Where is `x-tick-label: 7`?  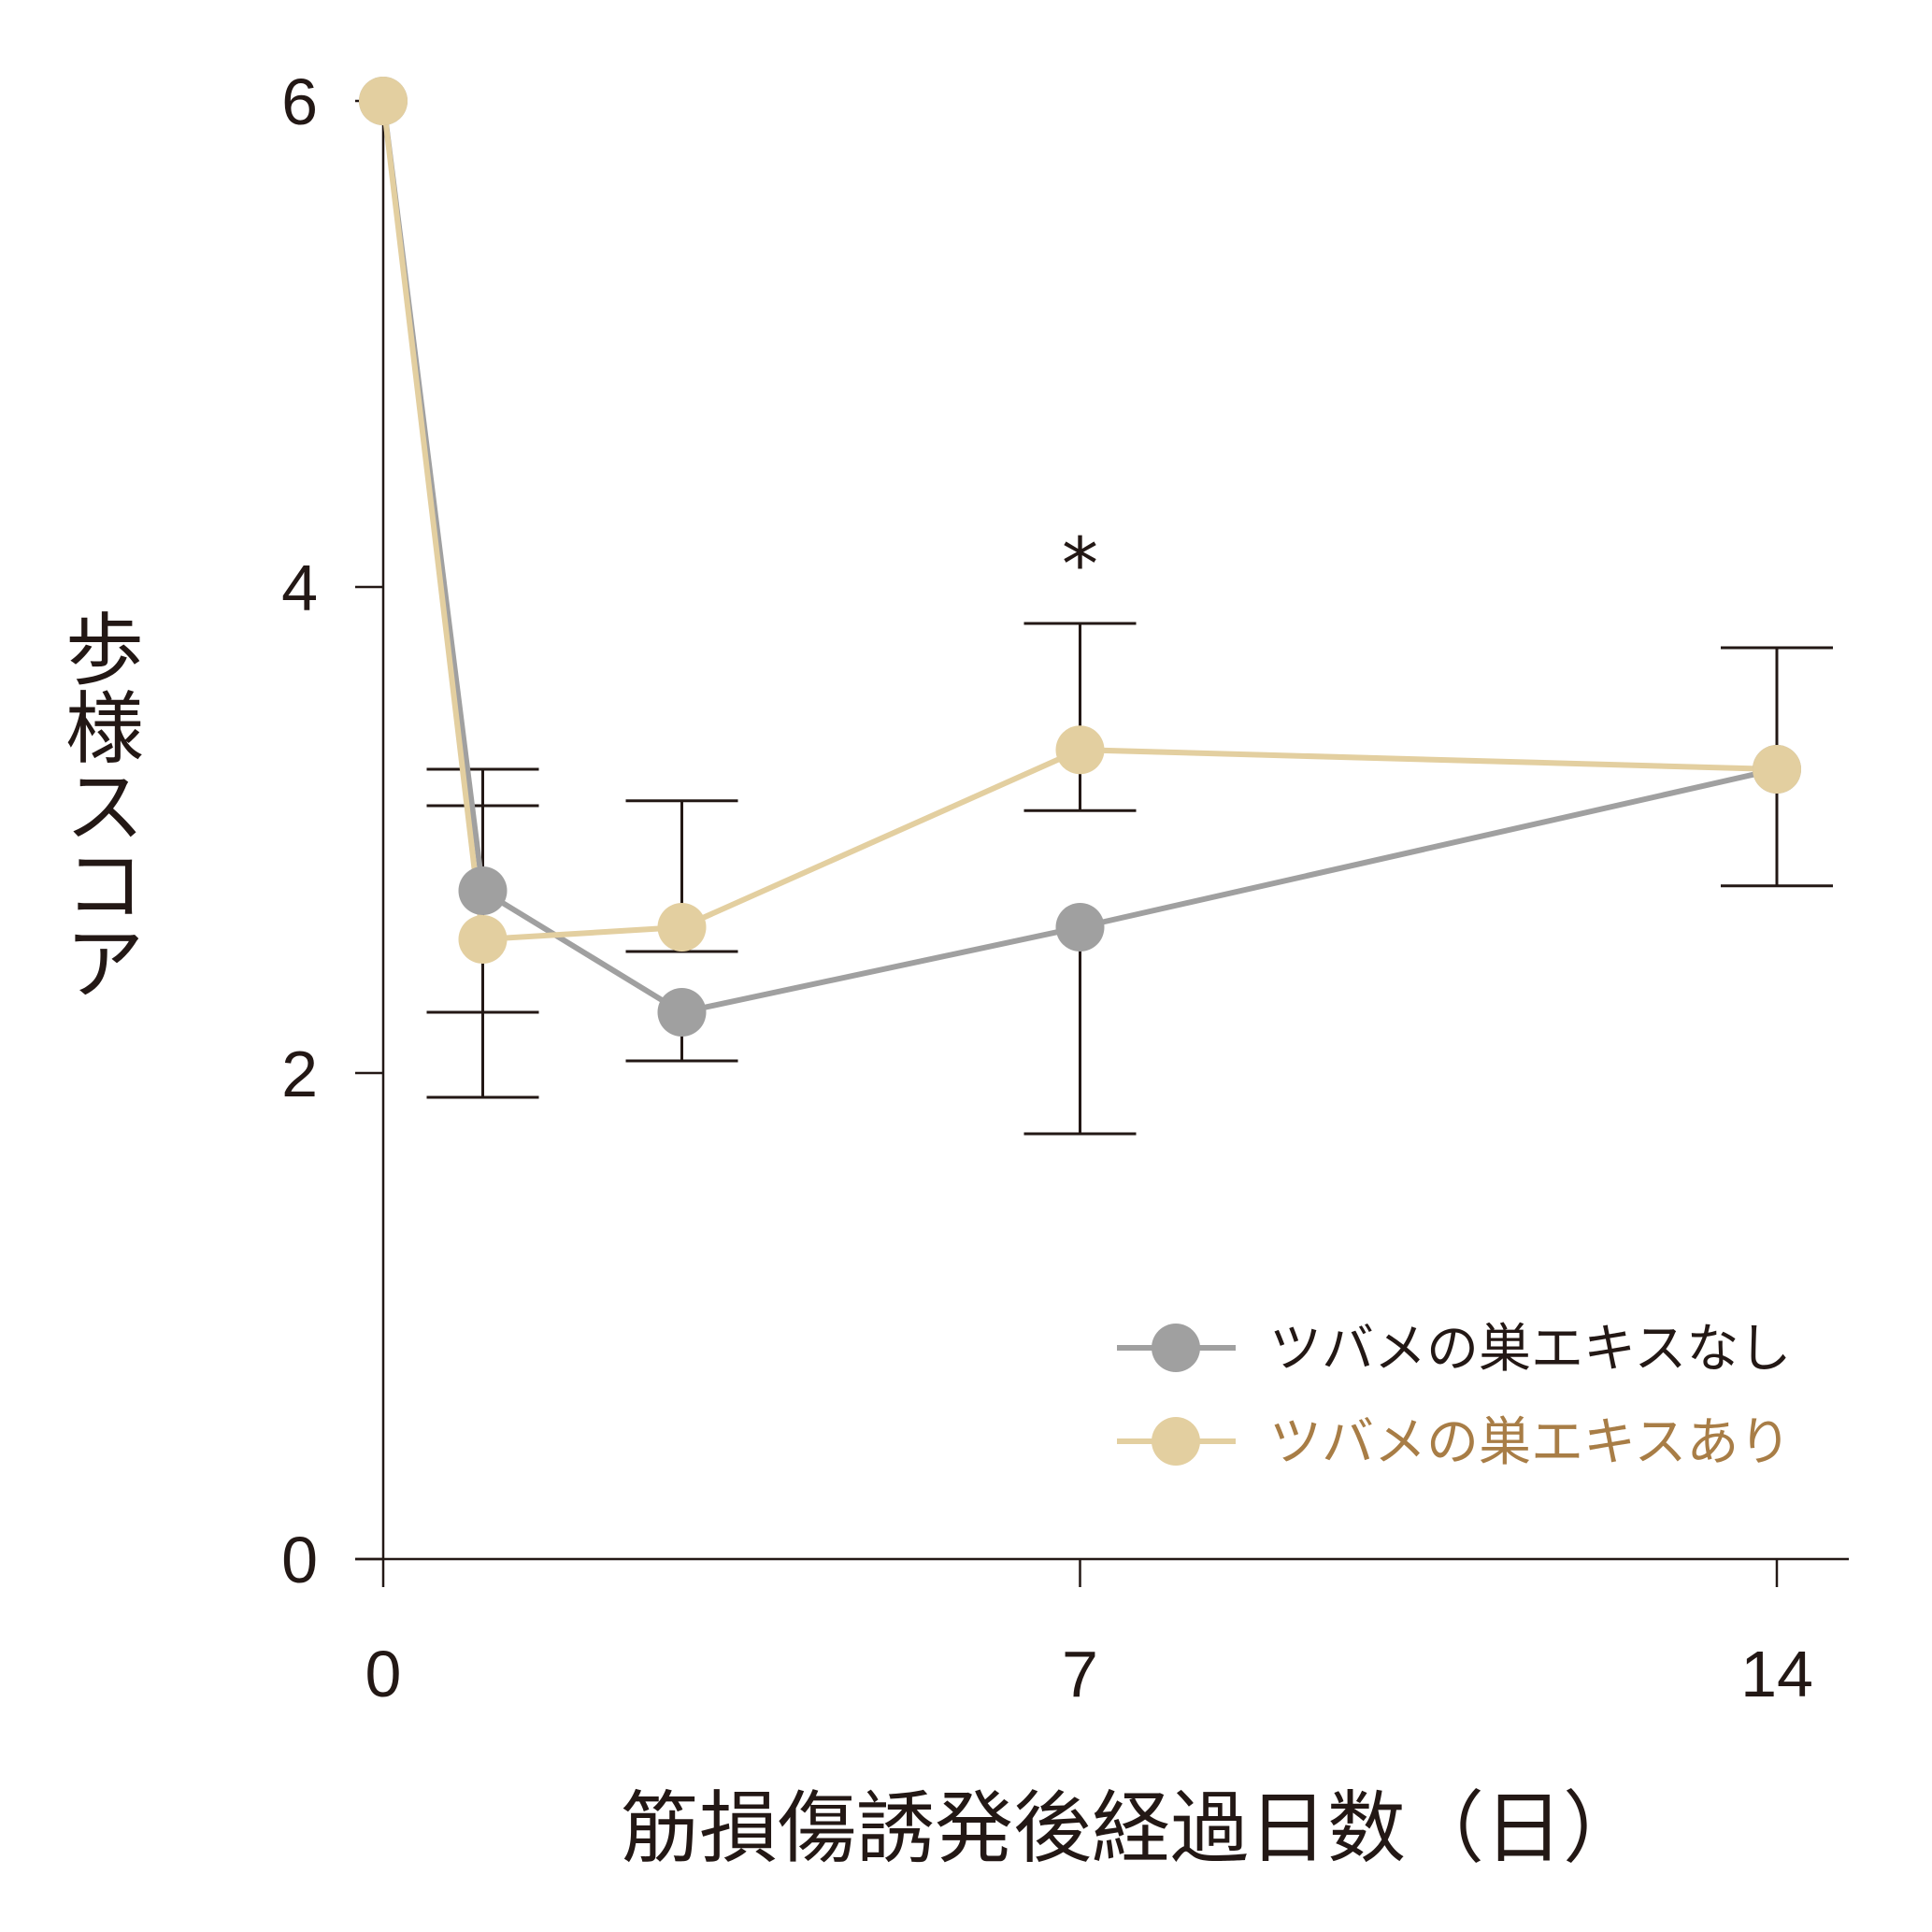
x-tick-label: 7 is located at coordinates (1080, 1674).